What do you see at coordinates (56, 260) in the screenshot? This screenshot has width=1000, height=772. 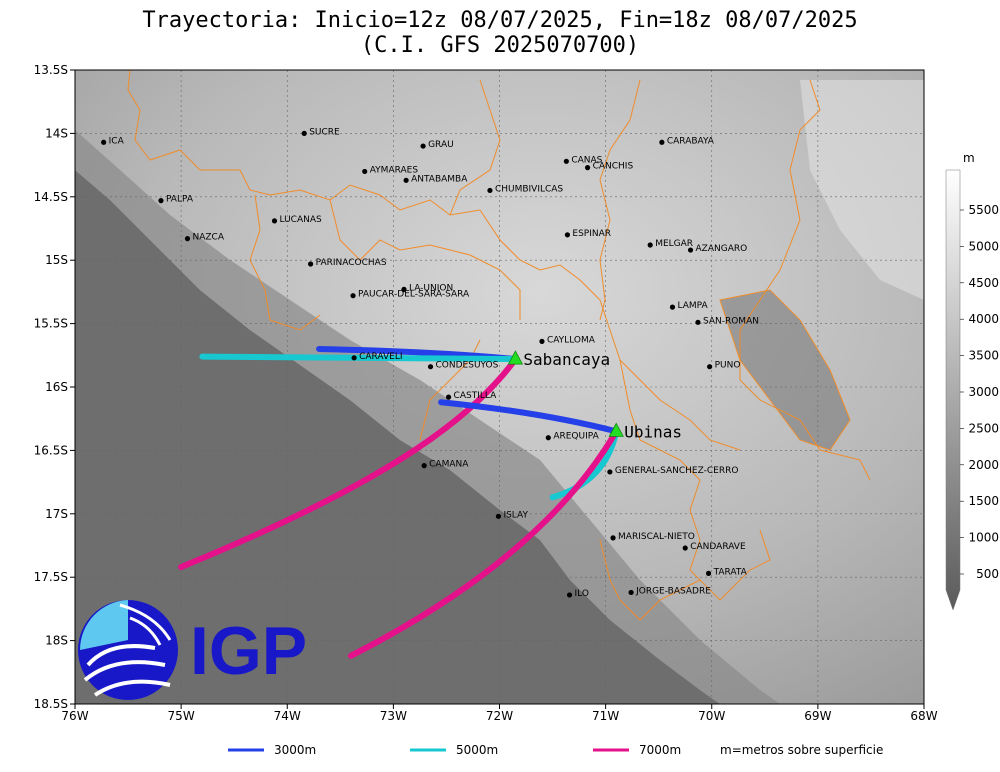 I see `y-tick-label: 15S` at bounding box center [56, 260].